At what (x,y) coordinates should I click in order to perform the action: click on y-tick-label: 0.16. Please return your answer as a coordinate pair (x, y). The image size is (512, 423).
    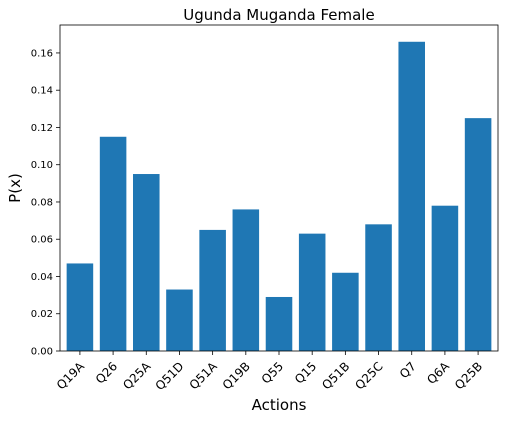
    Looking at the image, I should click on (42, 53).